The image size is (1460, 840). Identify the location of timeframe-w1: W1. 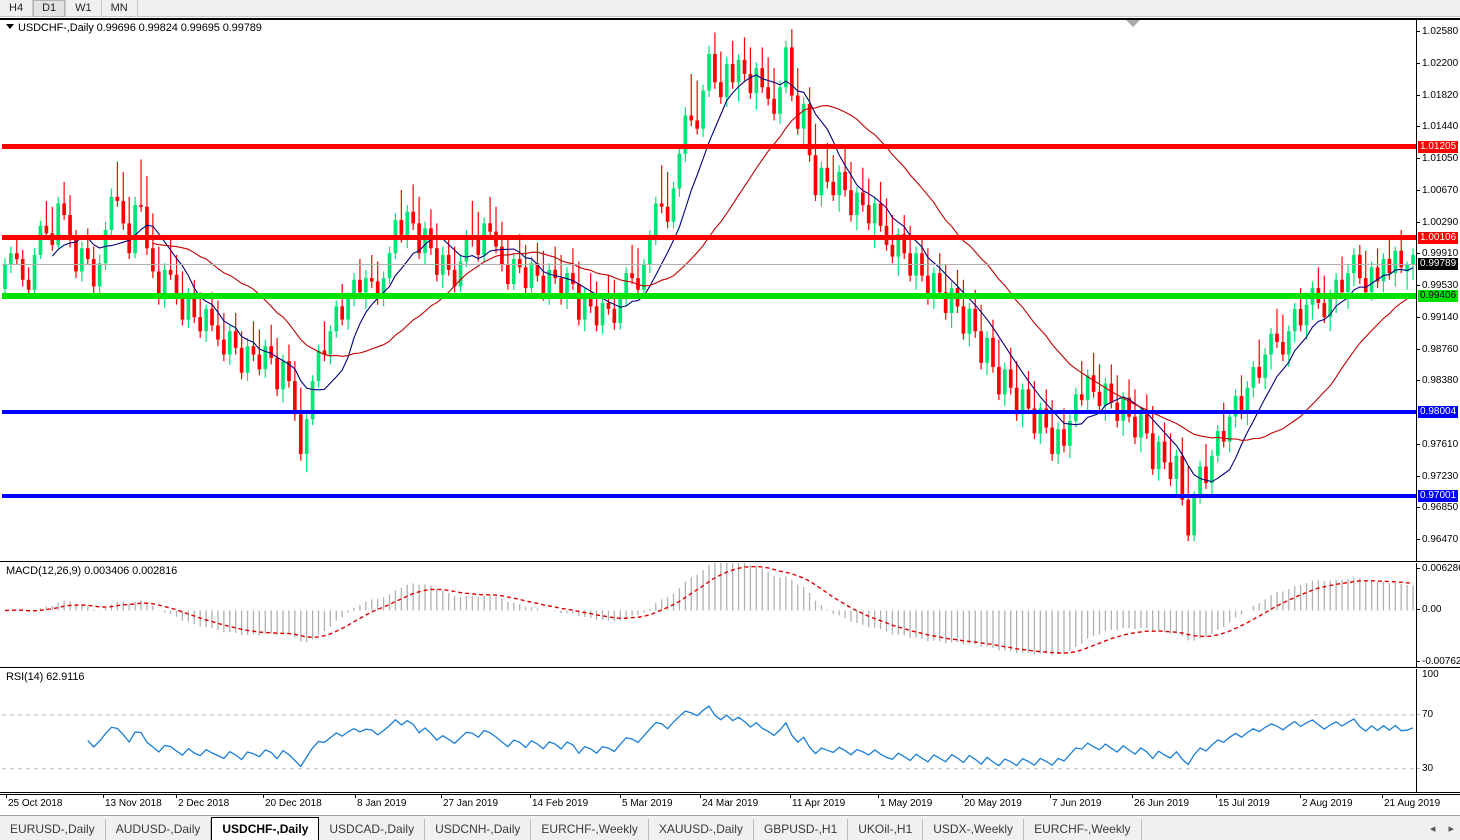
(84, 8).